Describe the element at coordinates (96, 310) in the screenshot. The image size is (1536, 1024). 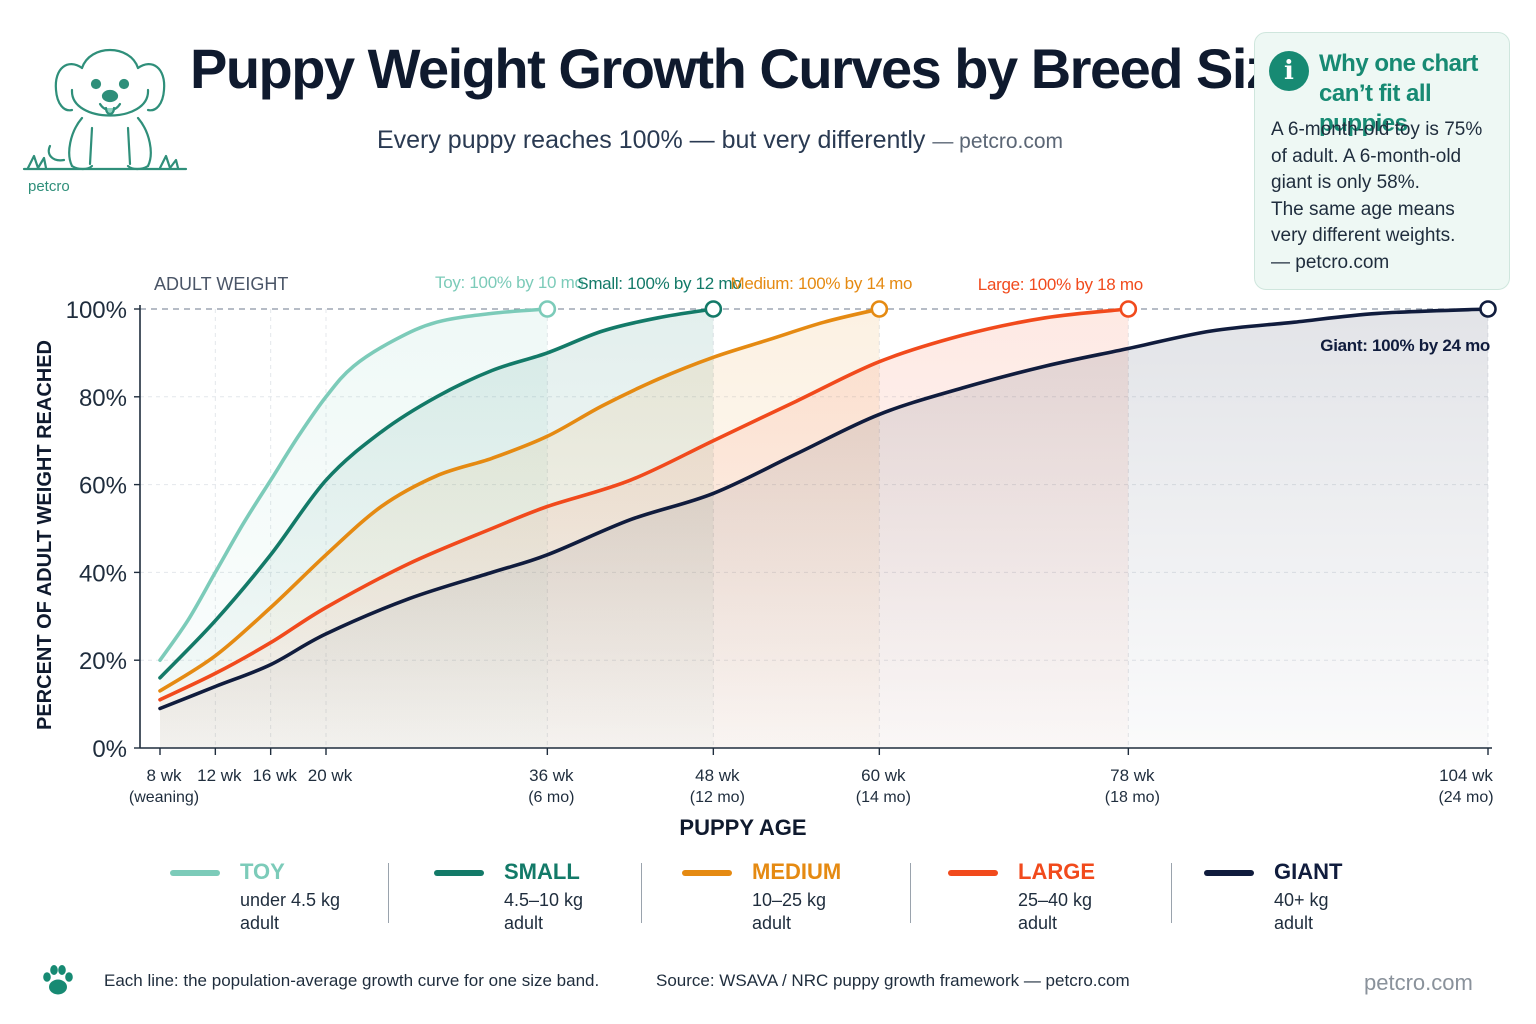
I see `y-tick-label: 100%` at that location.